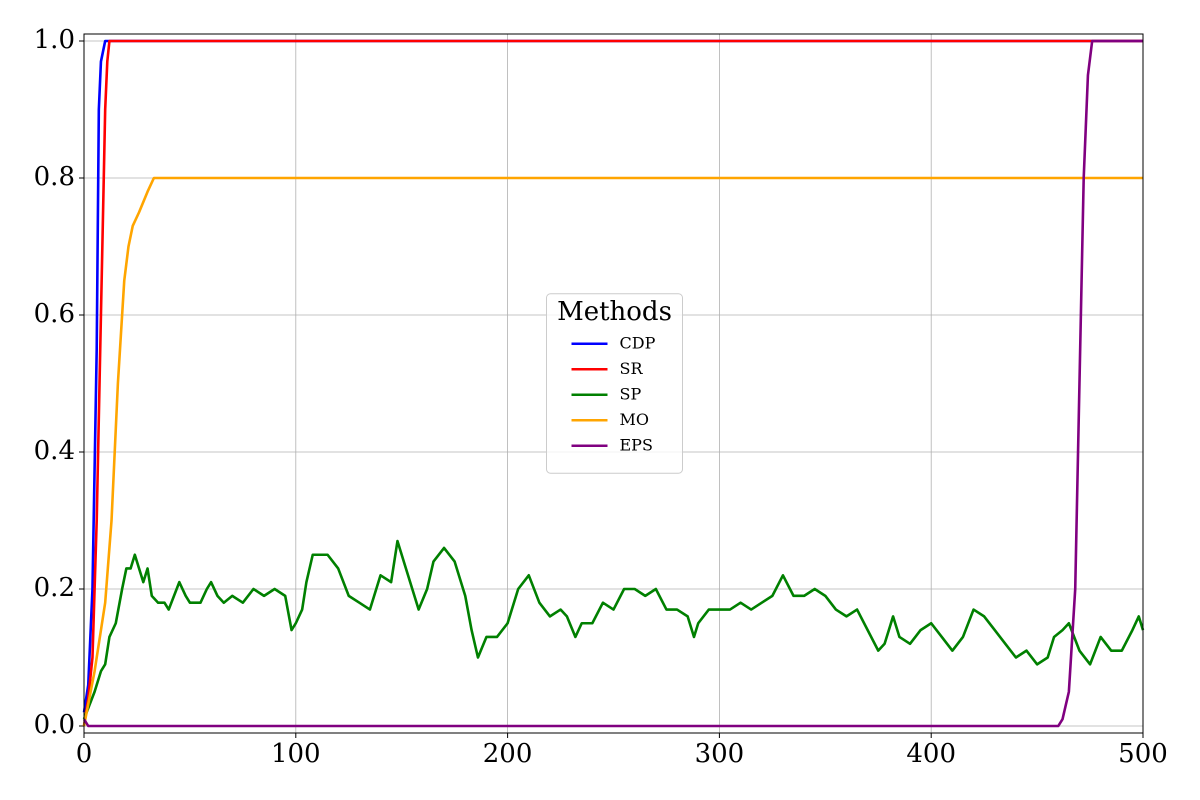 Image resolution: width=1200 pixels, height=800 pixels. I want to click on y-tick-label: 0.2, so click(54, 588).